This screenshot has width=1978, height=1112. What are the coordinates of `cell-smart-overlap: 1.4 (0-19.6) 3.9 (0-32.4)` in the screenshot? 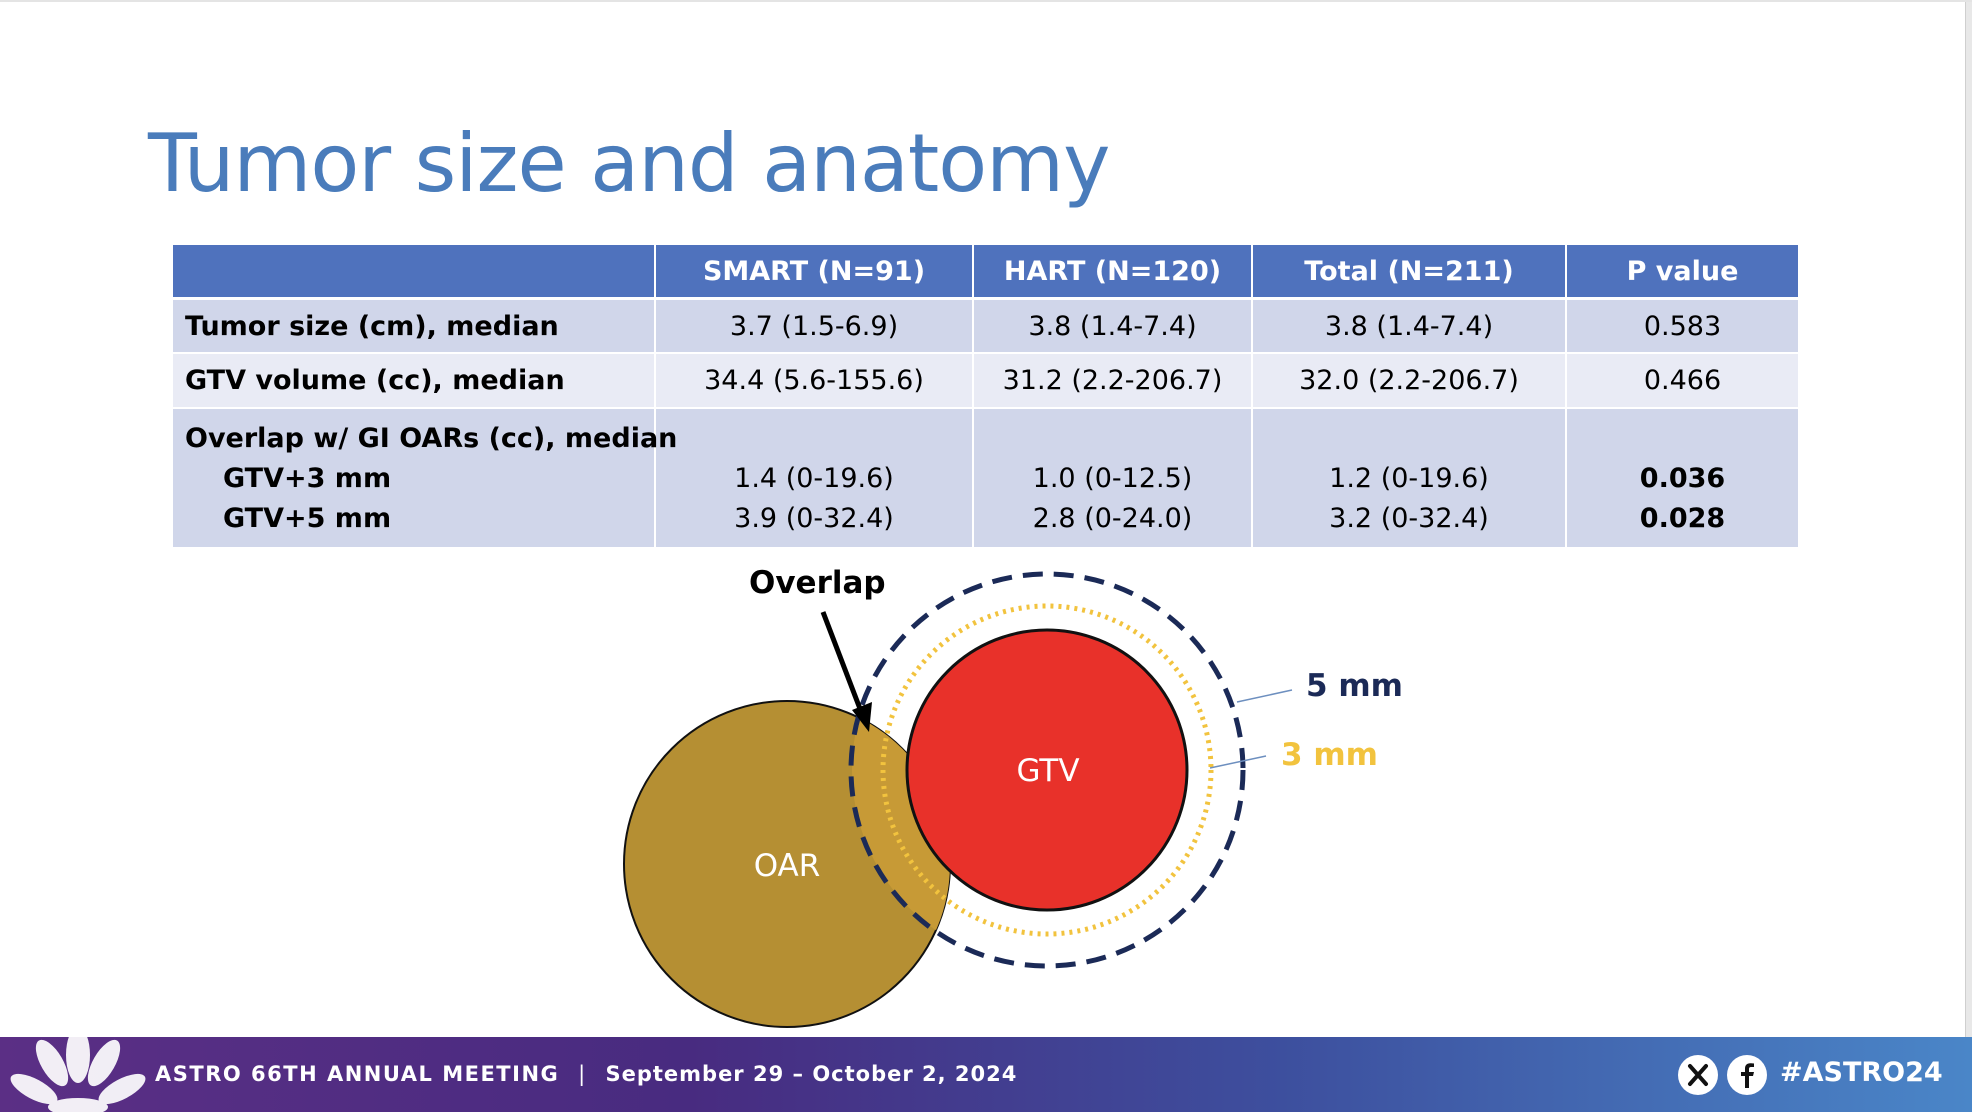 It's located at (814, 478).